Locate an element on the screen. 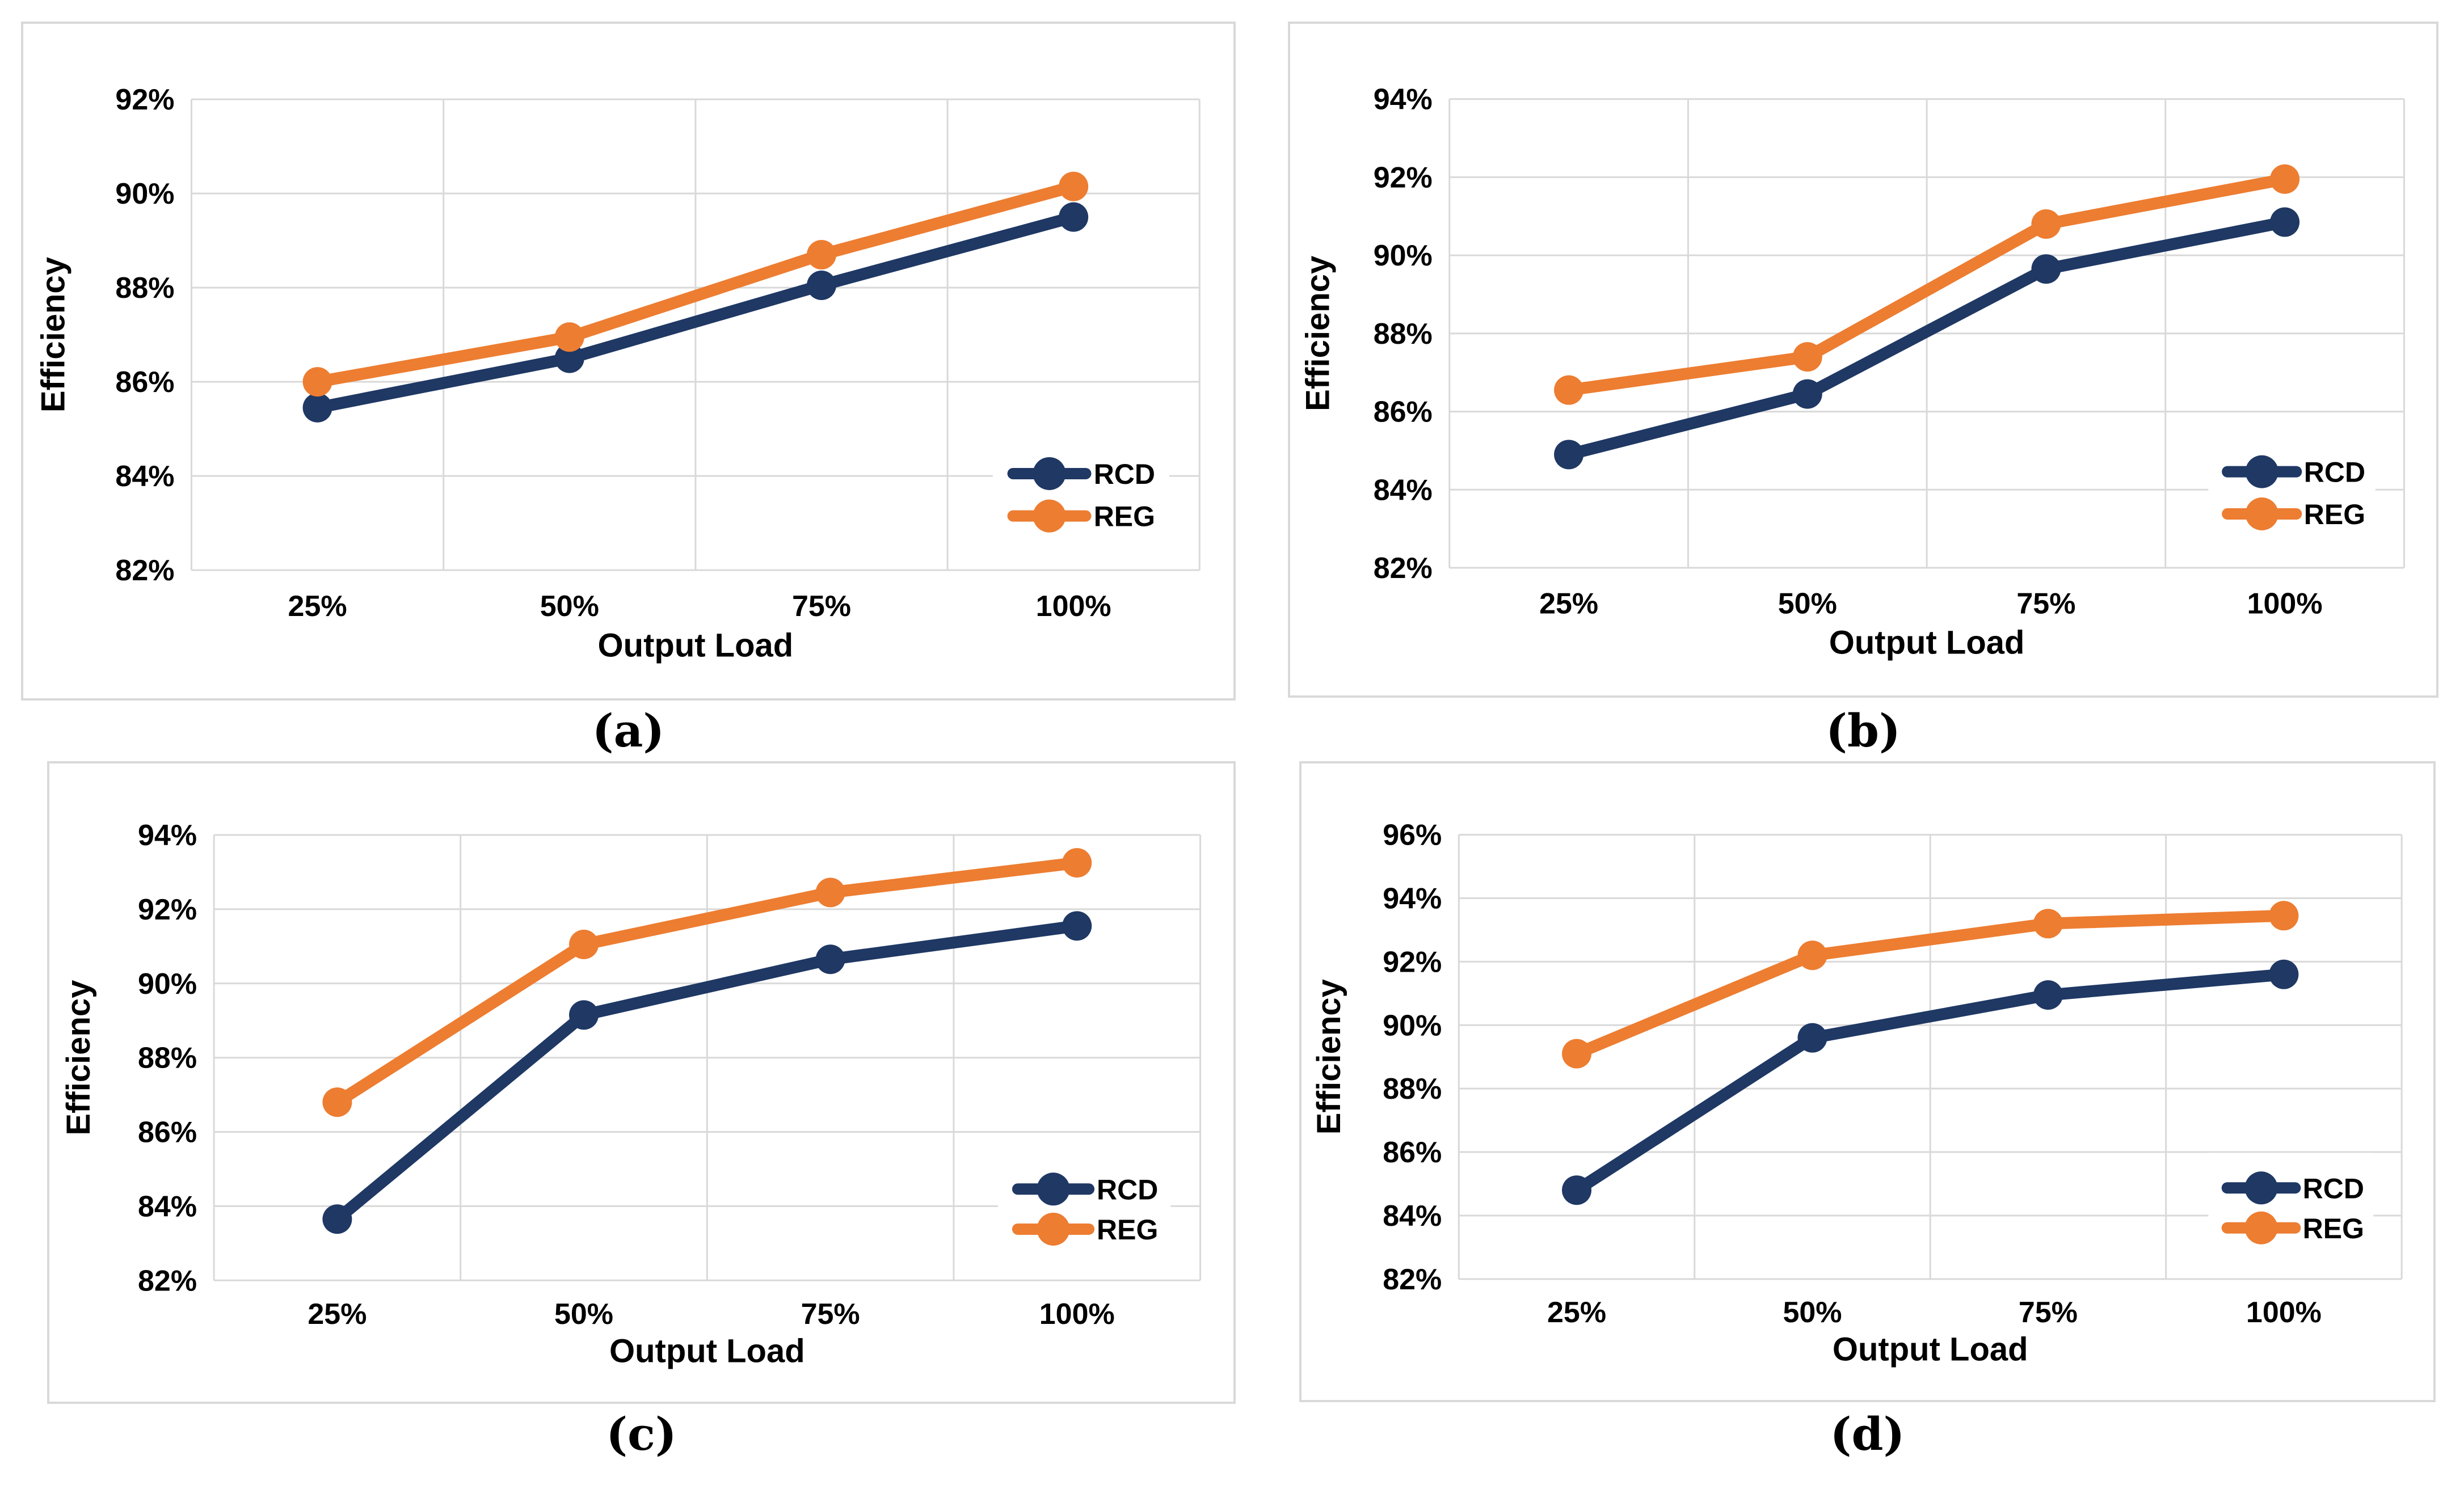 This screenshot has height=1485, width=2464. y-axis-tick-labels: 82% 84% 86% 88% 90% 92% 94% is located at coordinates (167, 1058).